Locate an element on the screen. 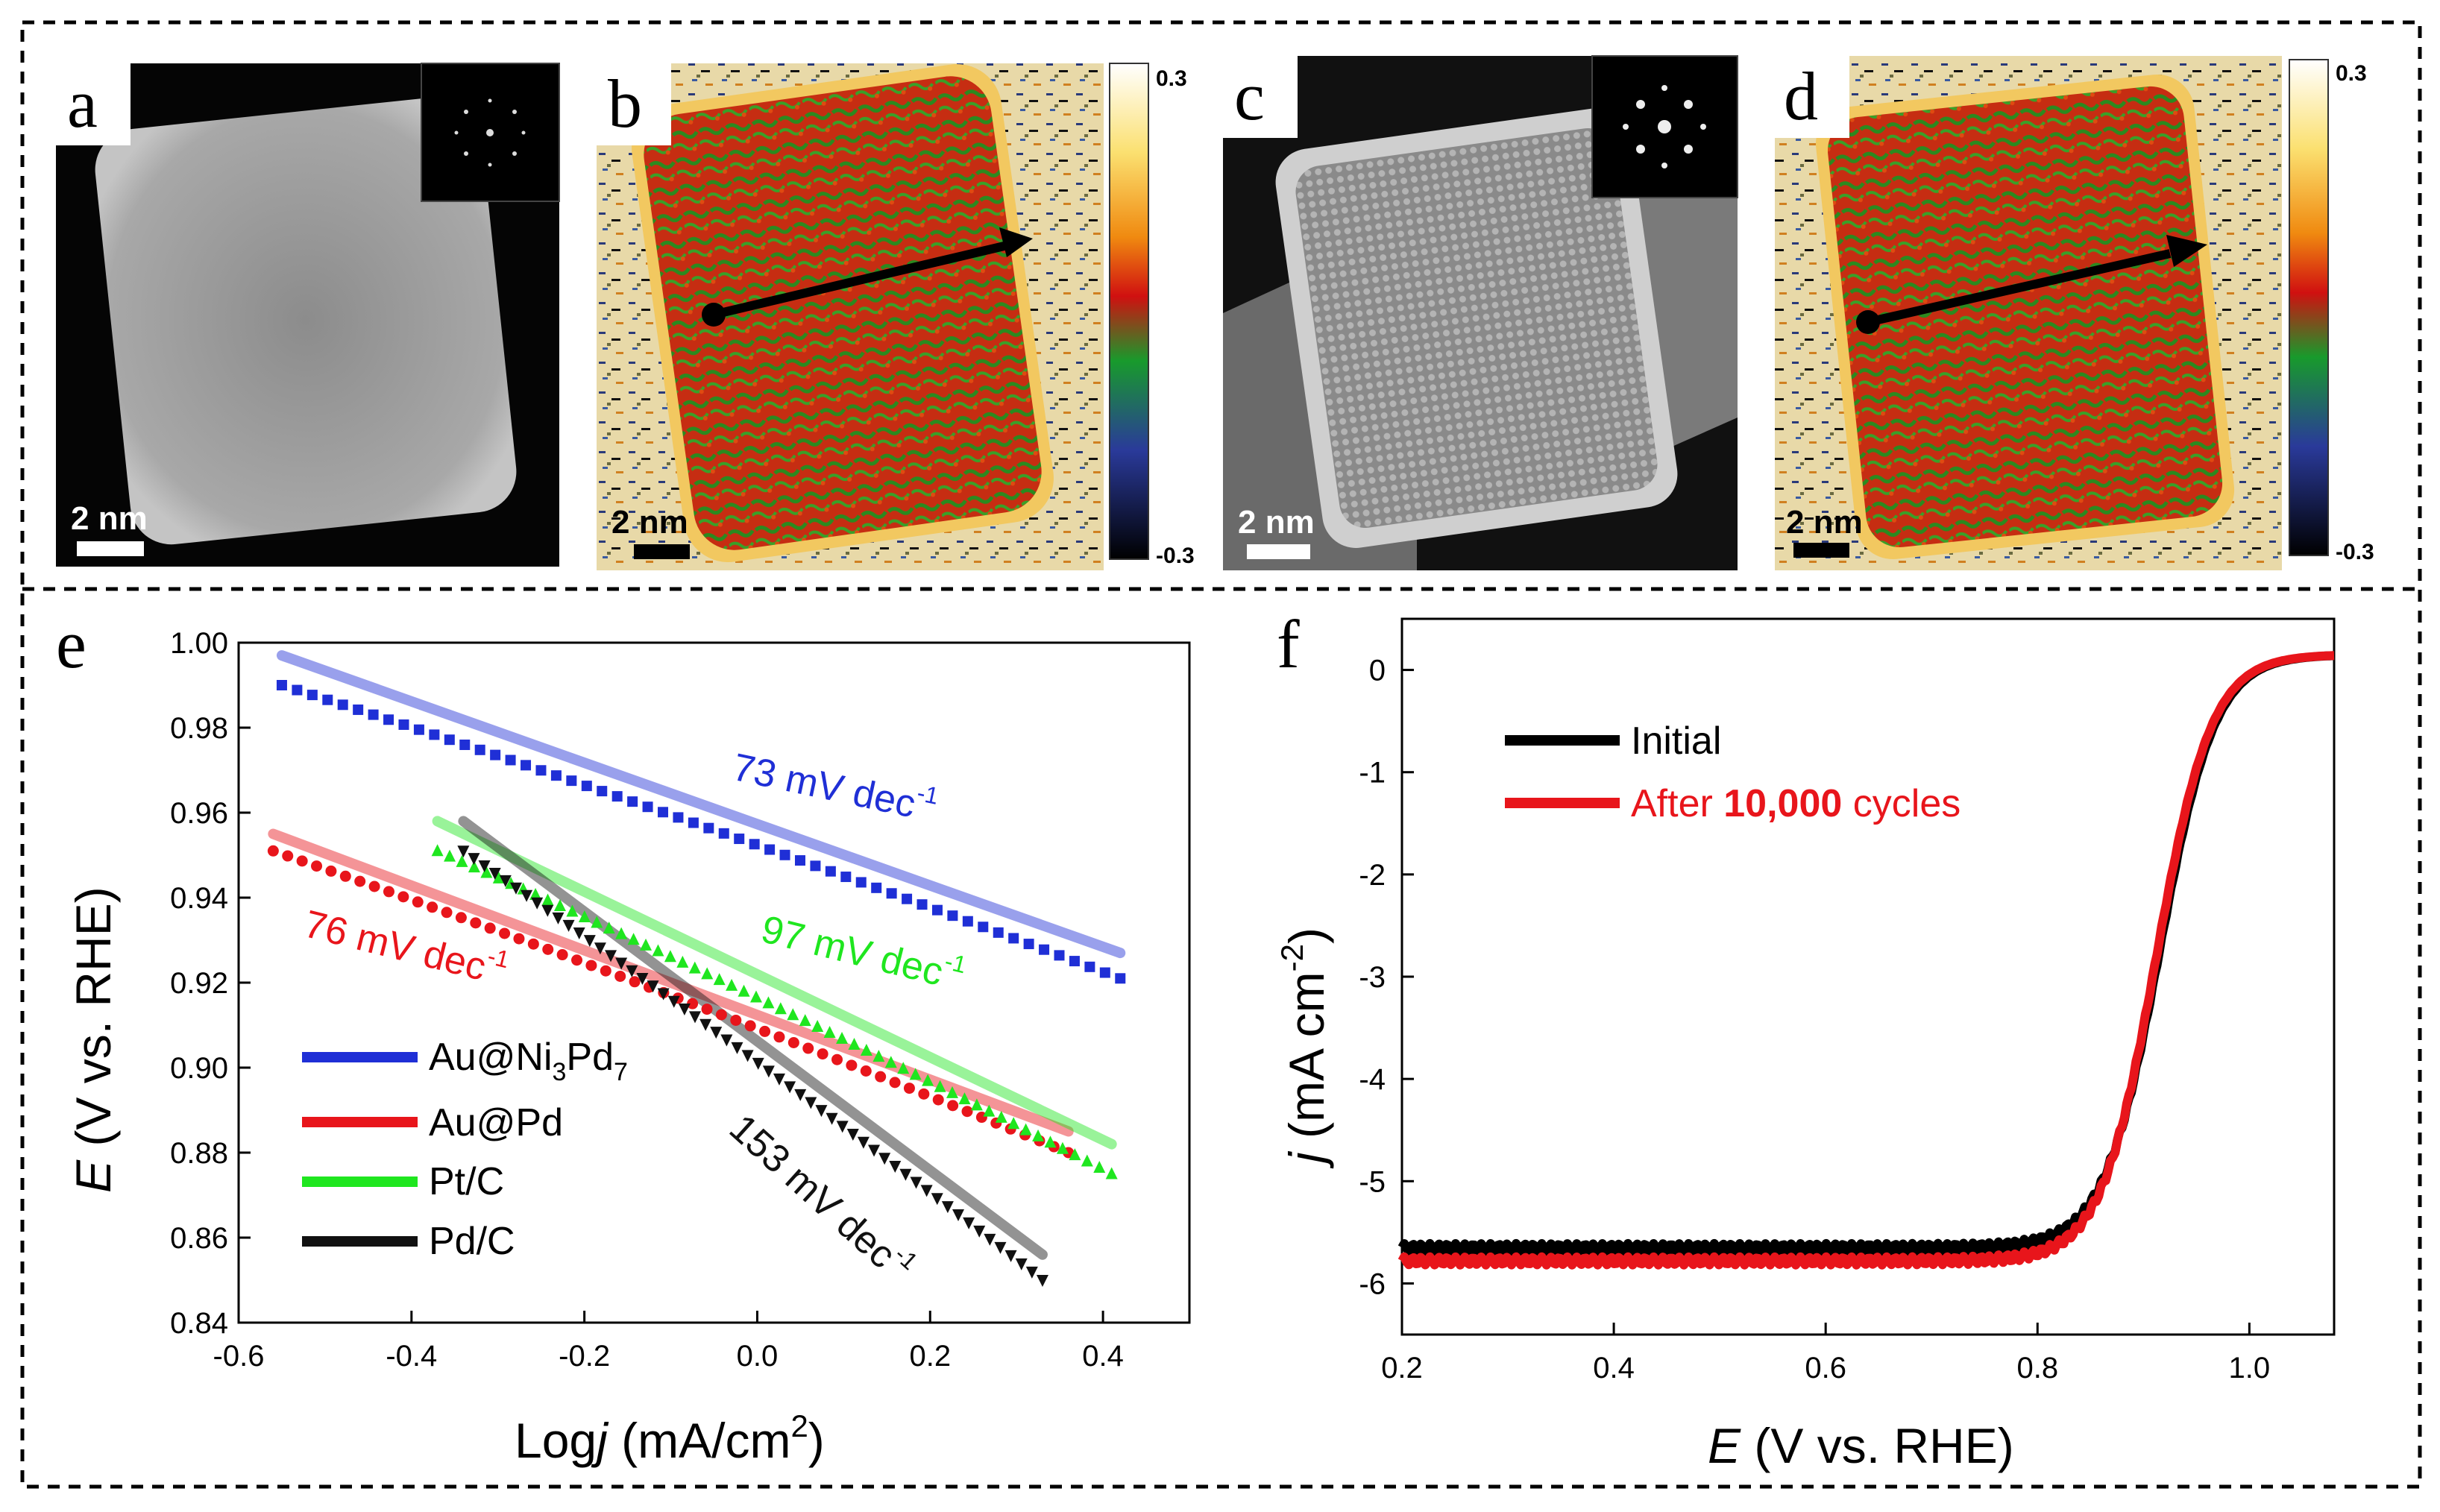 The height and width of the screenshot is (1512, 2440). legend-e-label-2: Pt/C is located at coordinates (467, 1181).